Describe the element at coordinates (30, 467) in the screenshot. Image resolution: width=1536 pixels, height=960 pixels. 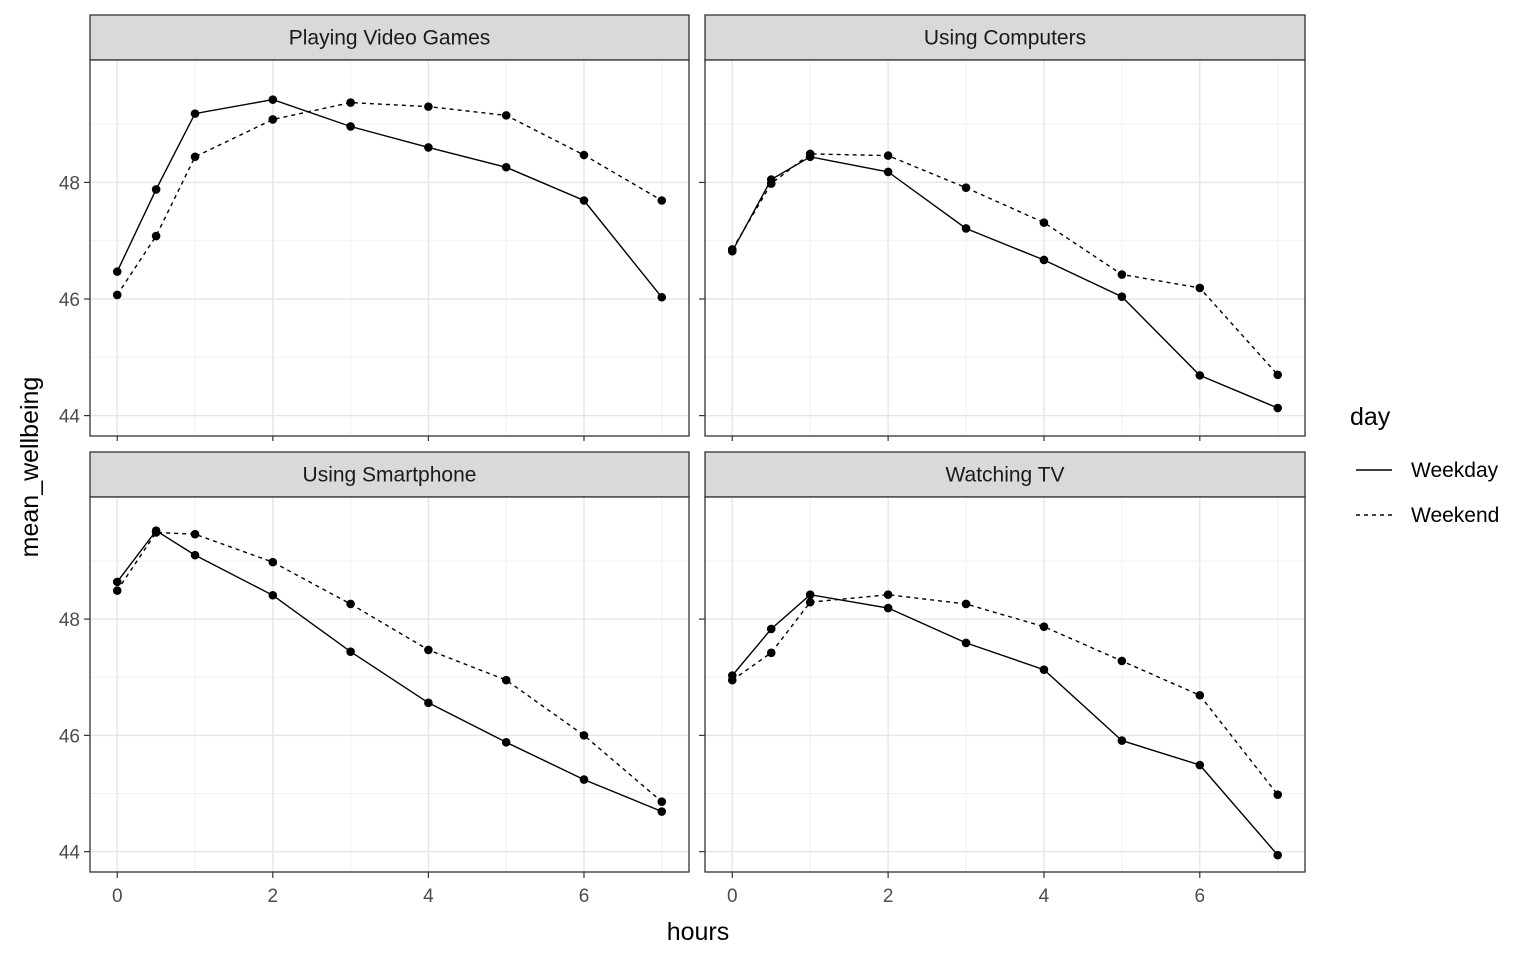
I see `y-axis-title: mean_wellbeing` at that location.